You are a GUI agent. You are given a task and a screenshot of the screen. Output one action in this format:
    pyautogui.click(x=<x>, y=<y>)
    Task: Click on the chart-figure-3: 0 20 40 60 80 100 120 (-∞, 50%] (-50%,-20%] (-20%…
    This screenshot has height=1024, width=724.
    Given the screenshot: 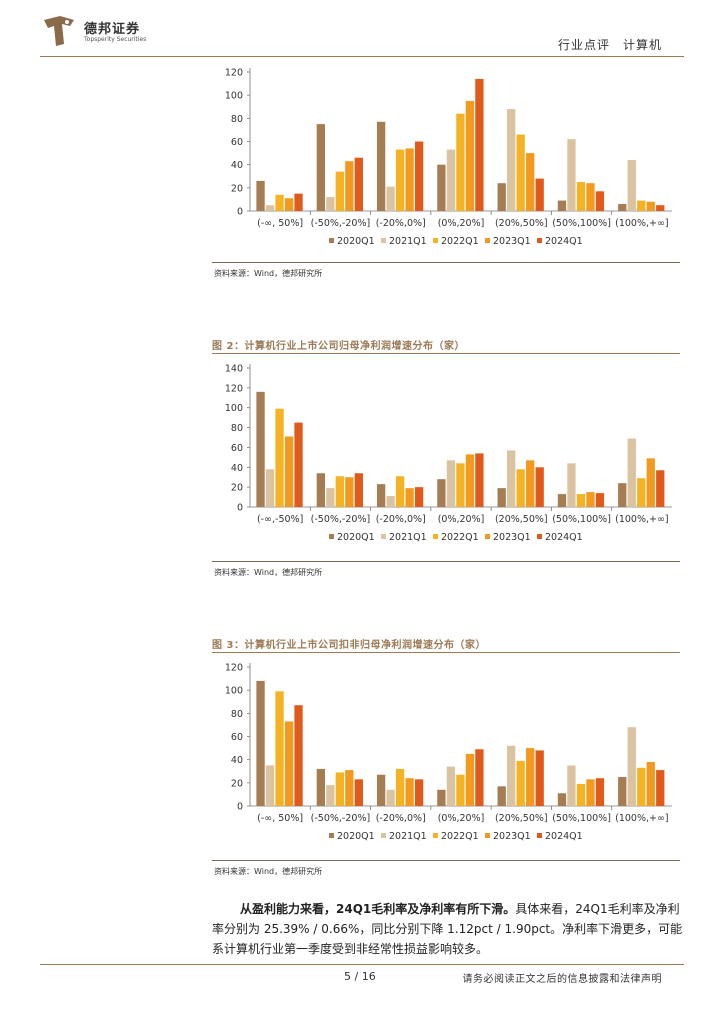 What is the action you would take?
    pyautogui.click(x=448, y=752)
    